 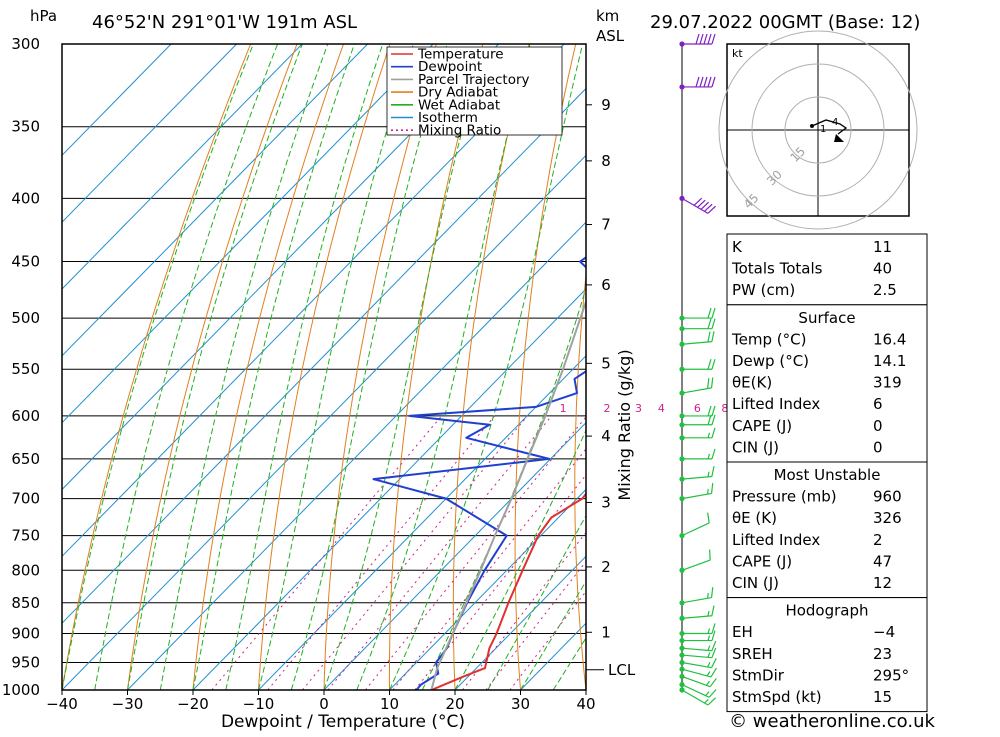 What do you see at coordinates (758, 675) in the screenshot?
I see `hodograph-indices-row-label: StmDir` at bounding box center [758, 675].